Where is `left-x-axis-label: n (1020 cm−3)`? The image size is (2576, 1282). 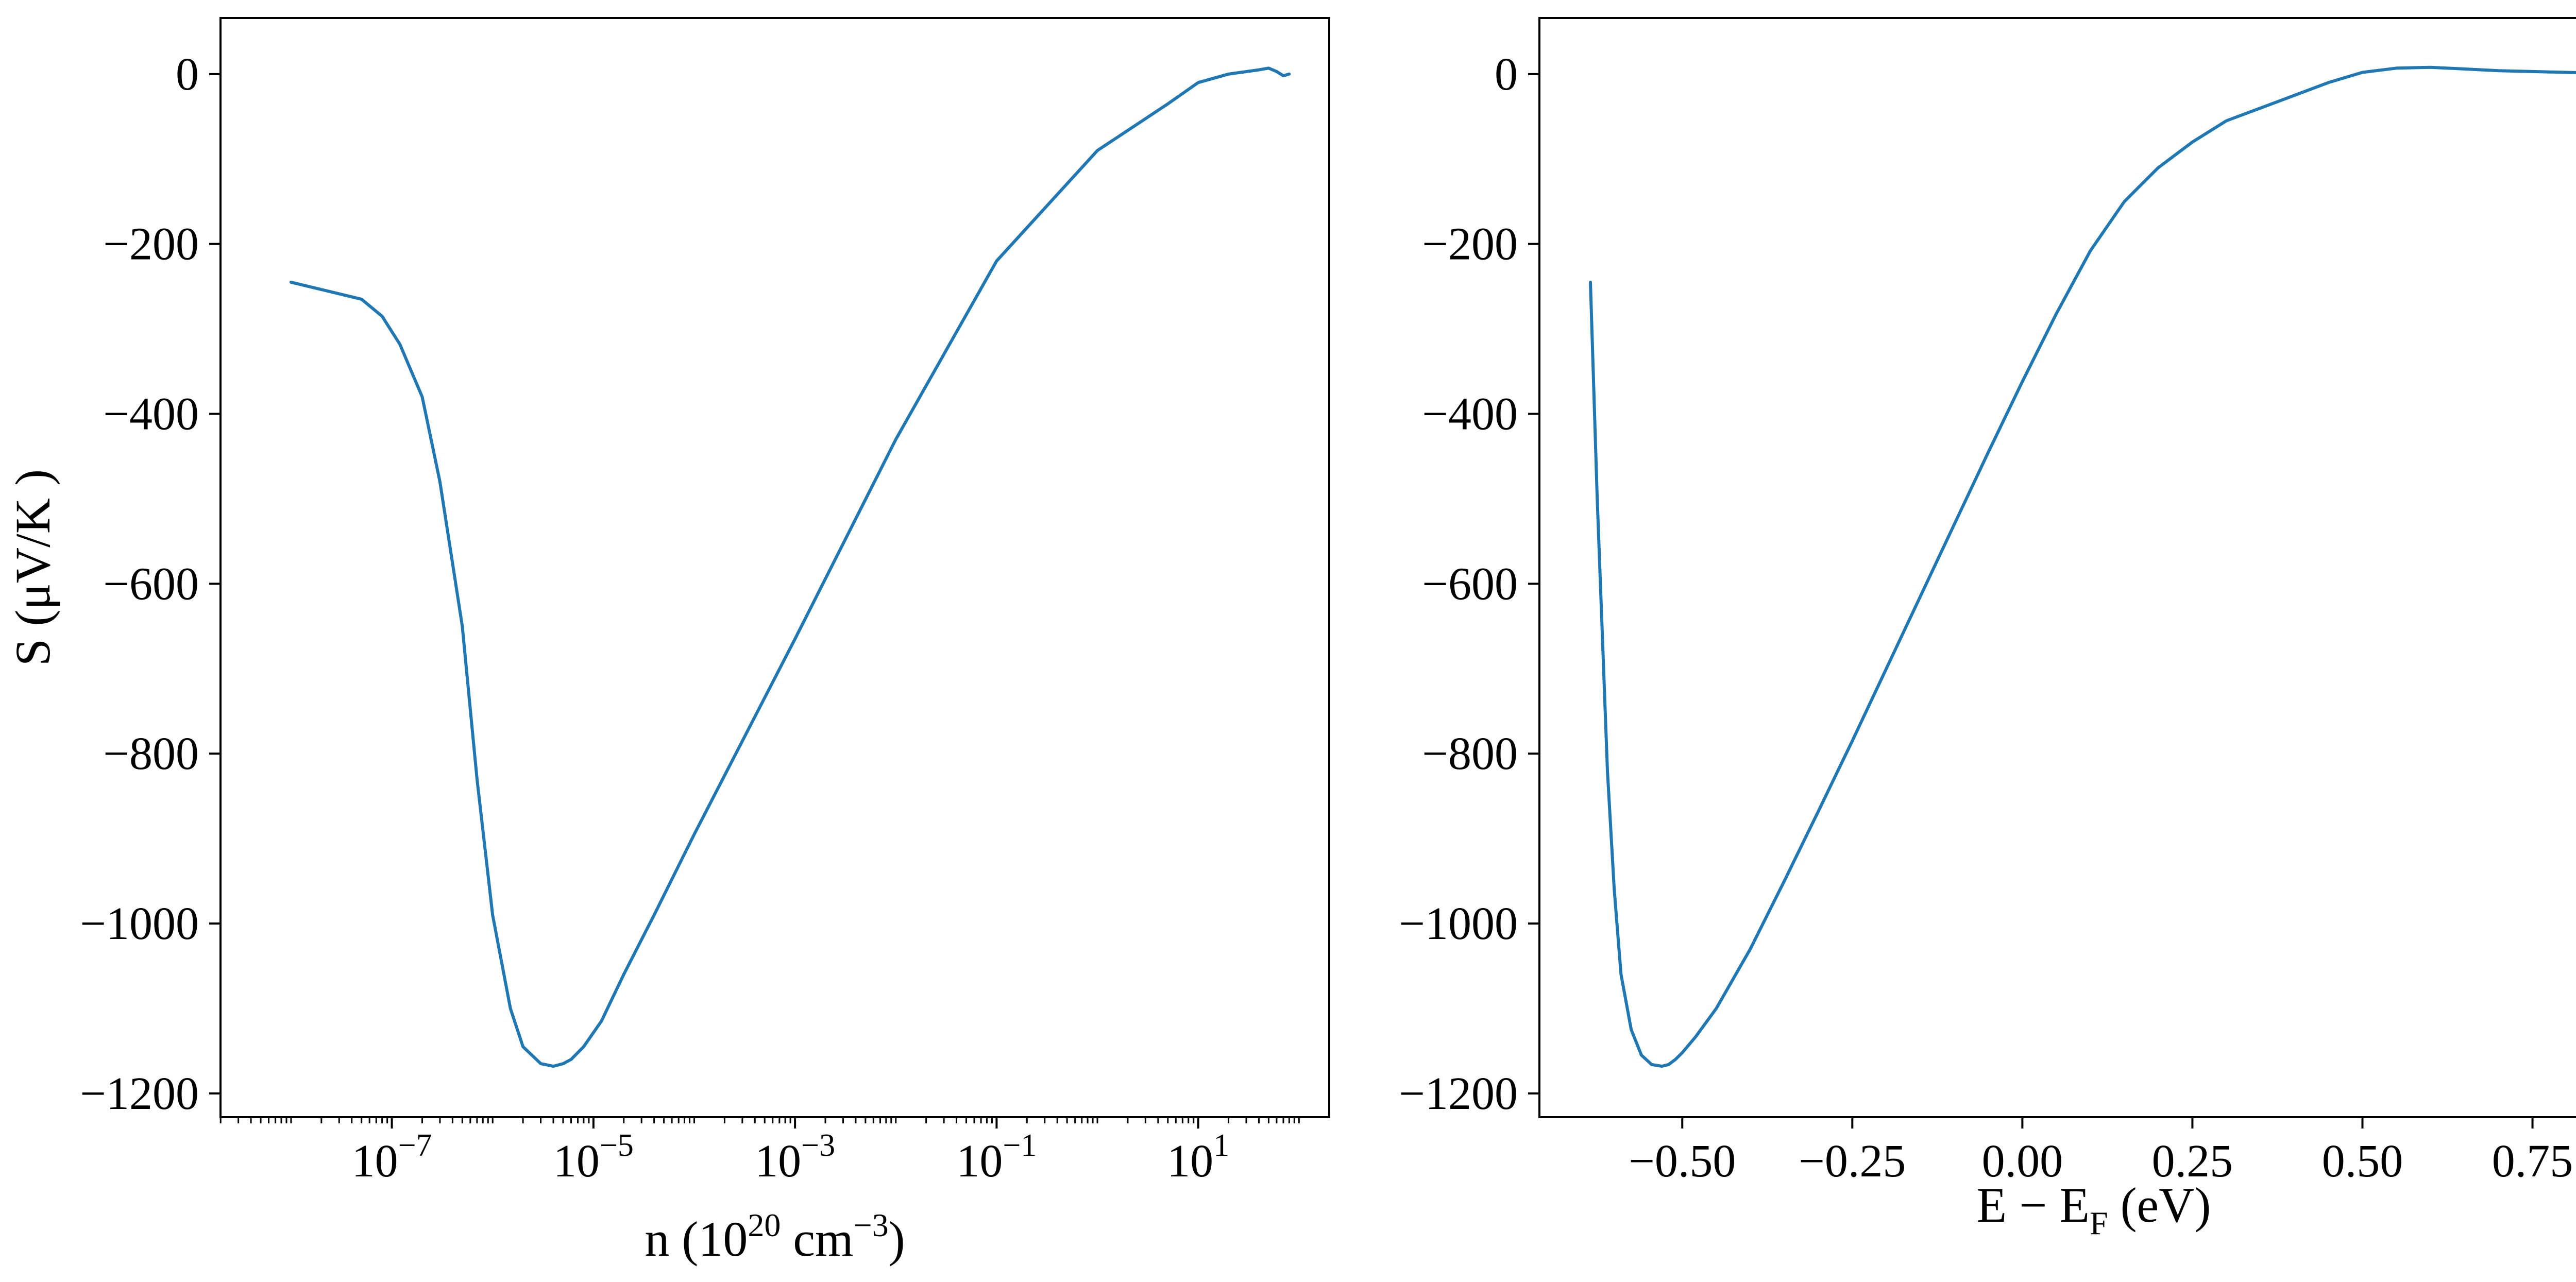 left-x-axis-label: n (1020 cm−3) is located at coordinates (775, 1237).